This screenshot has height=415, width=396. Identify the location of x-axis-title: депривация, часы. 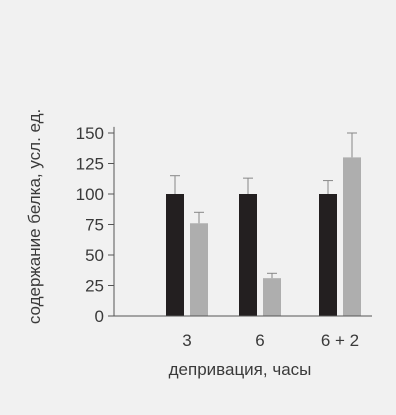
(240, 369).